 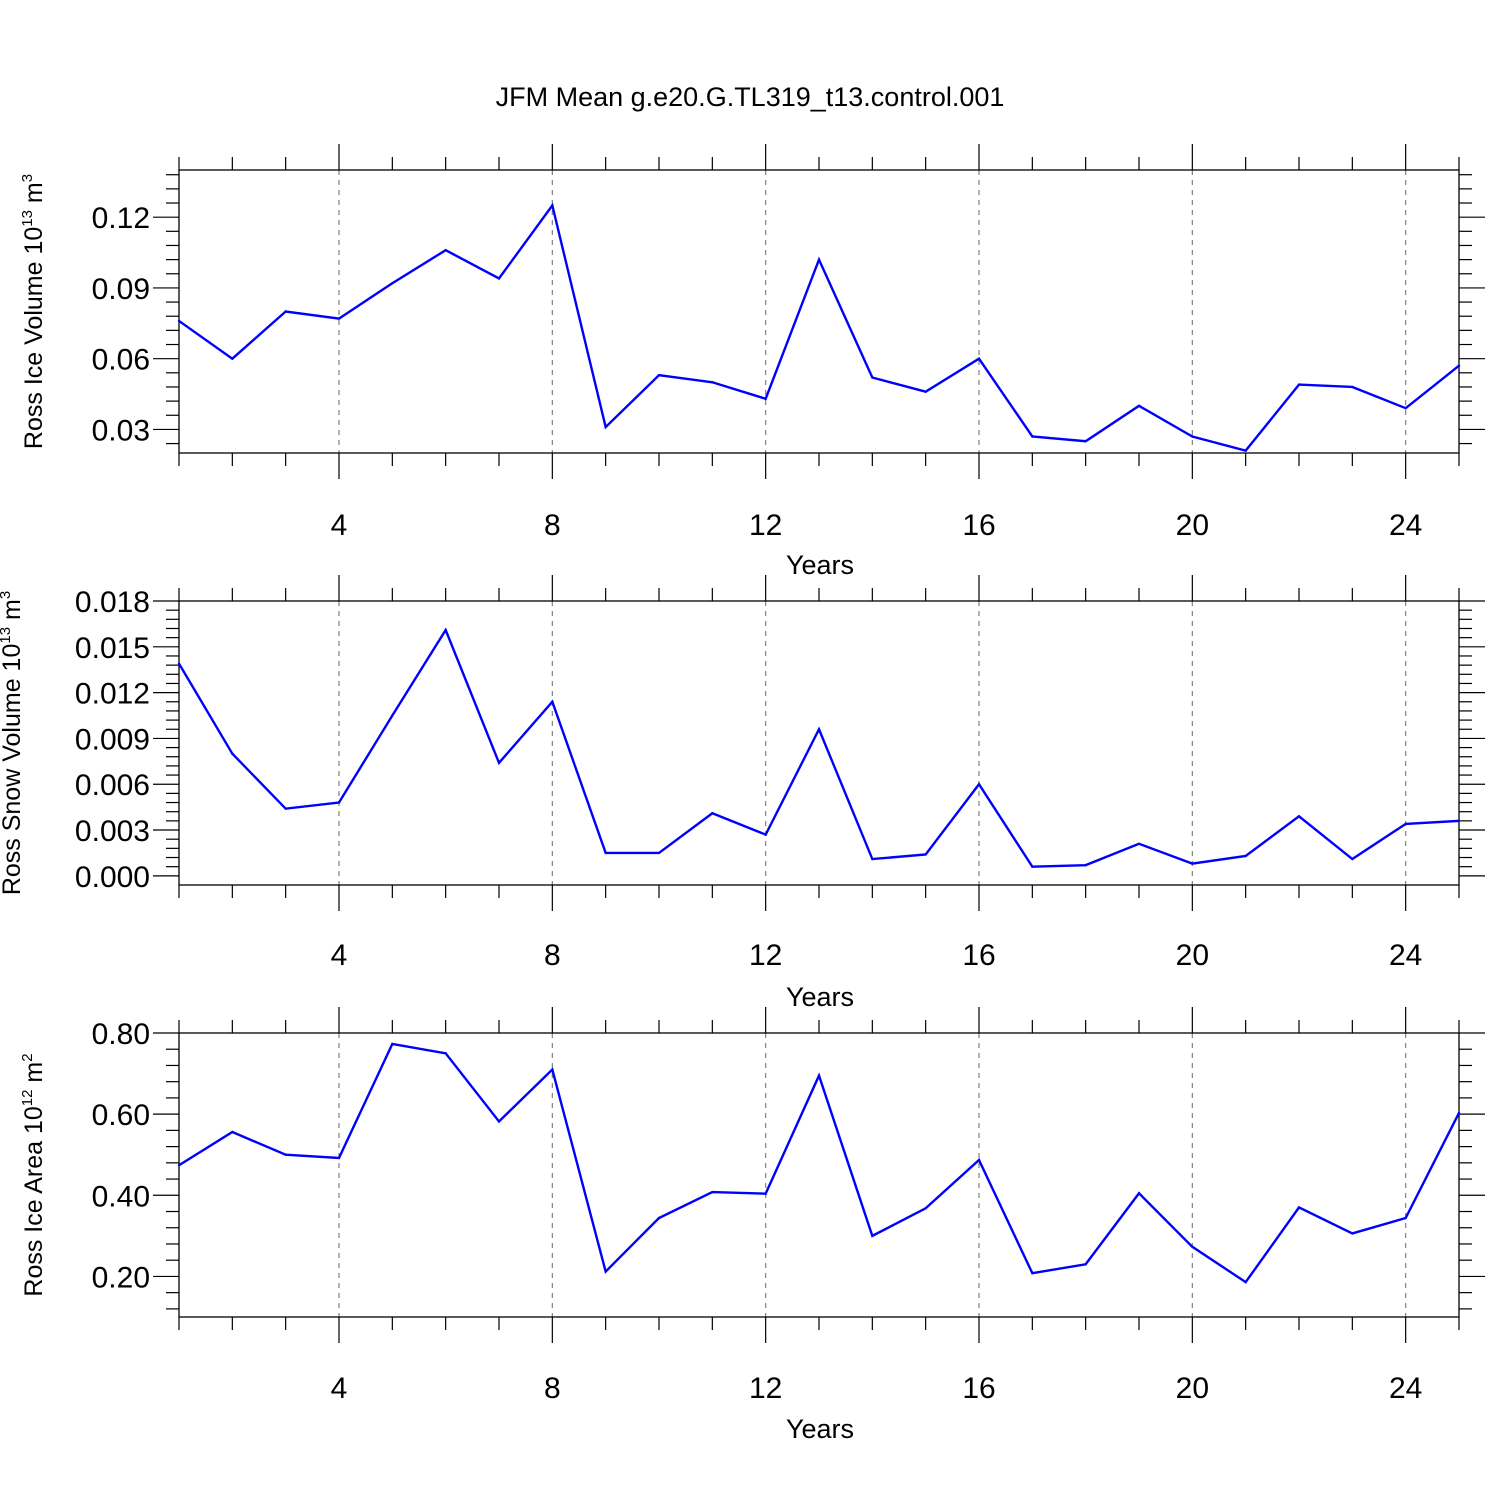 I want to click on x-axis-label: Years, so click(x=820, y=997).